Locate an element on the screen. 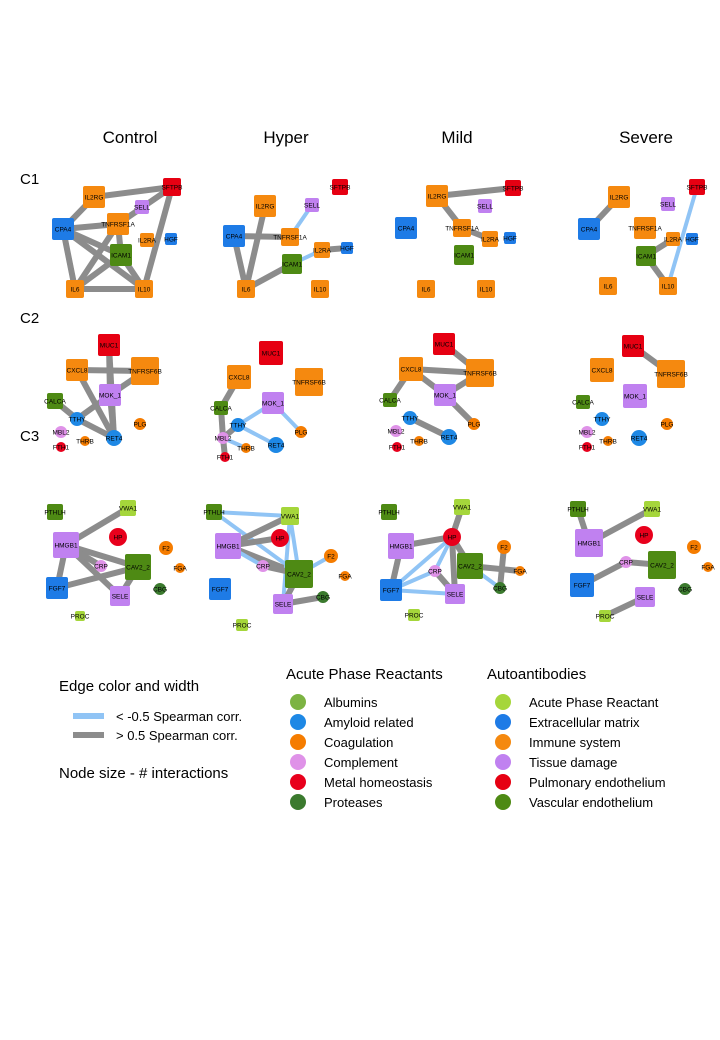  node-pthlh is located at coordinates (389, 512).